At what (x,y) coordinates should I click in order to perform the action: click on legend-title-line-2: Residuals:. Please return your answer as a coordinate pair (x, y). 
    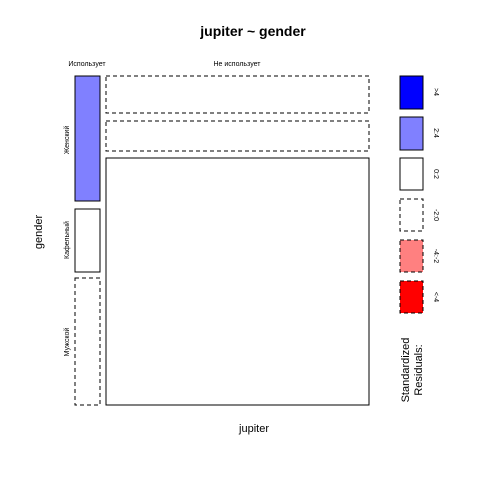
    Looking at the image, I should click on (419, 369).